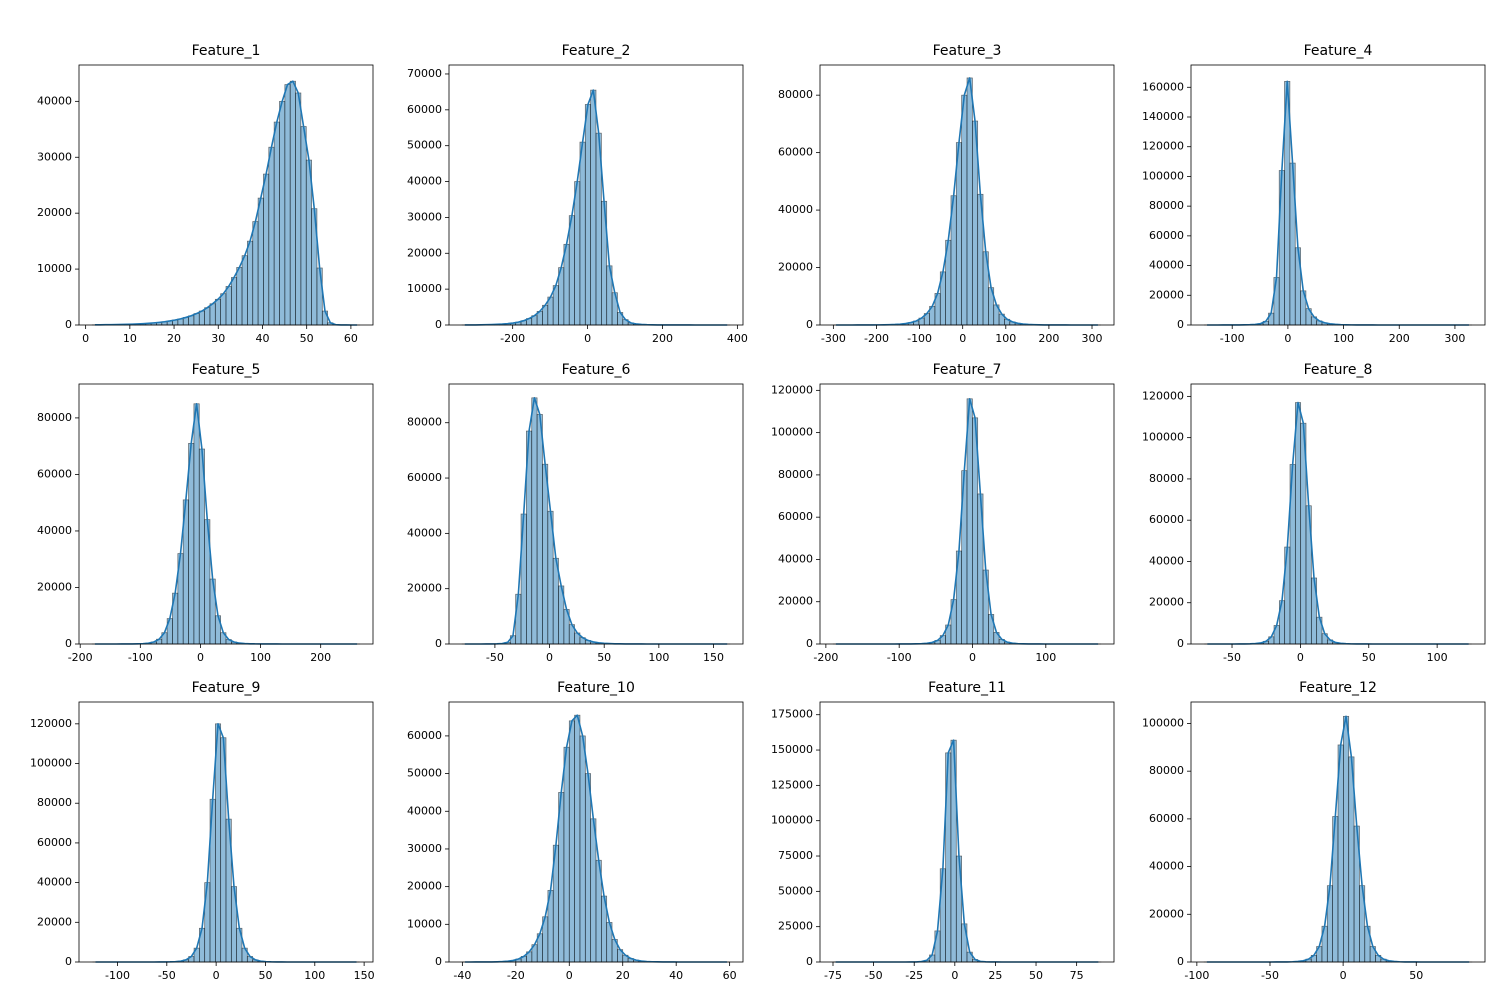 The image size is (1500, 1000). What do you see at coordinates (795, 855) in the screenshot?
I see `y-tick-label: 75000` at bounding box center [795, 855].